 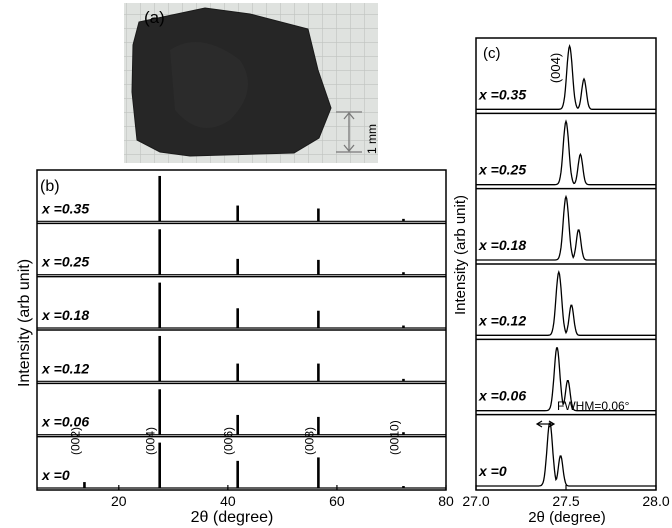 I want to click on x-tick-label: 27.0, so click(x=475, y=501).